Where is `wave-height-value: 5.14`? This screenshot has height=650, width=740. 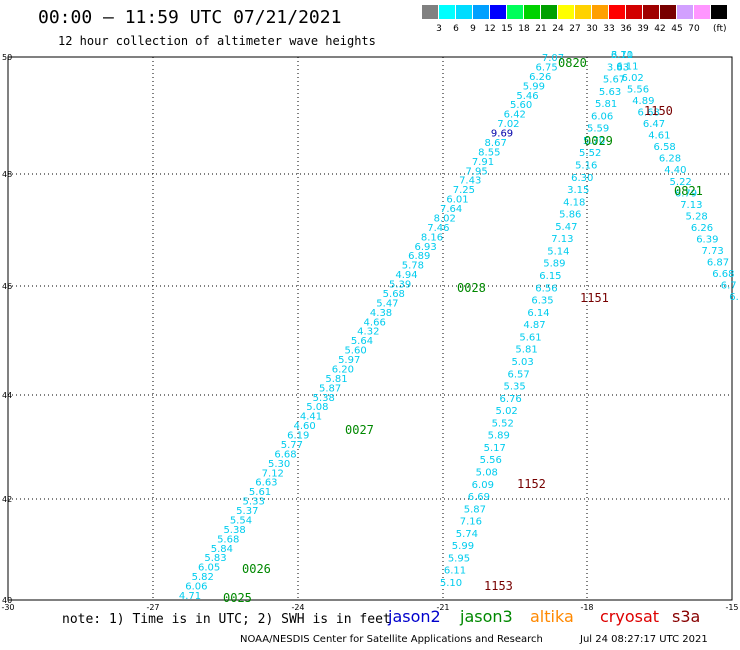 wave-height-value: 5.14 is located at coordinates (558, 251).